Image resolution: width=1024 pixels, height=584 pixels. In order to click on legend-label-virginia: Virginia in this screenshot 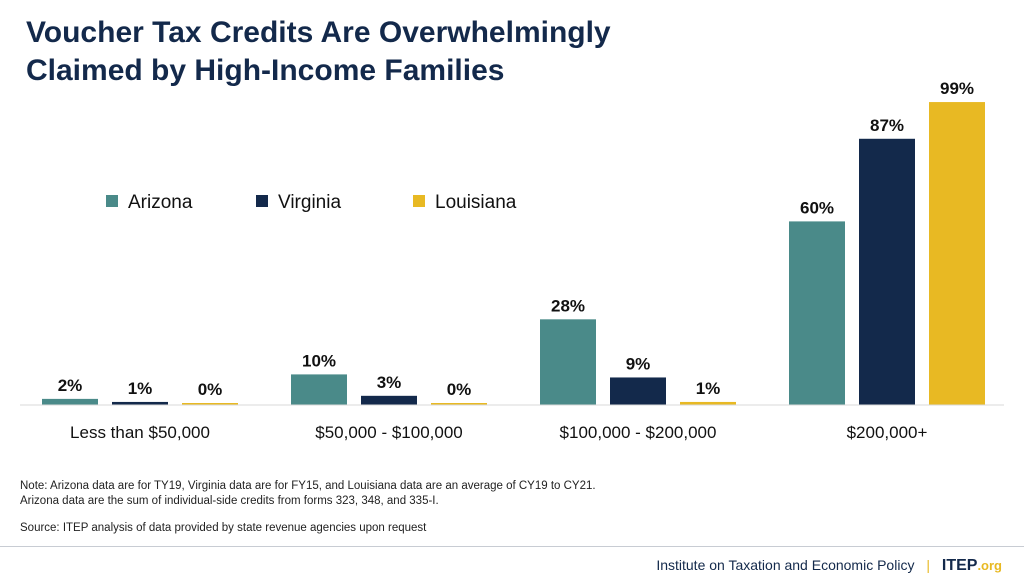, I will do `click(309, 202)`.